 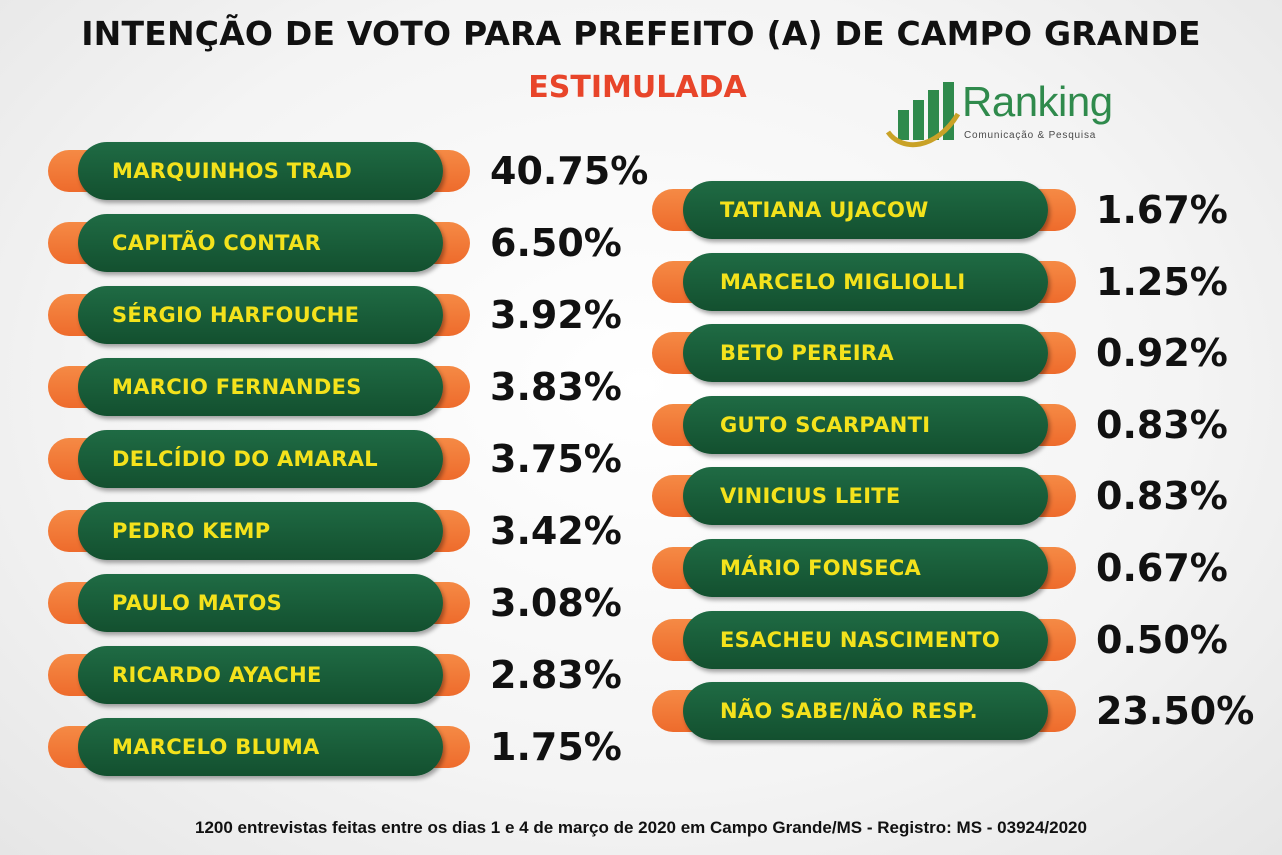 What do you see at coordinates (641, 711) in the screenshot?
I see `candidate-row: NÃO SABE/NÃO RESP. 23.50%` at bounding box center [641, 711].